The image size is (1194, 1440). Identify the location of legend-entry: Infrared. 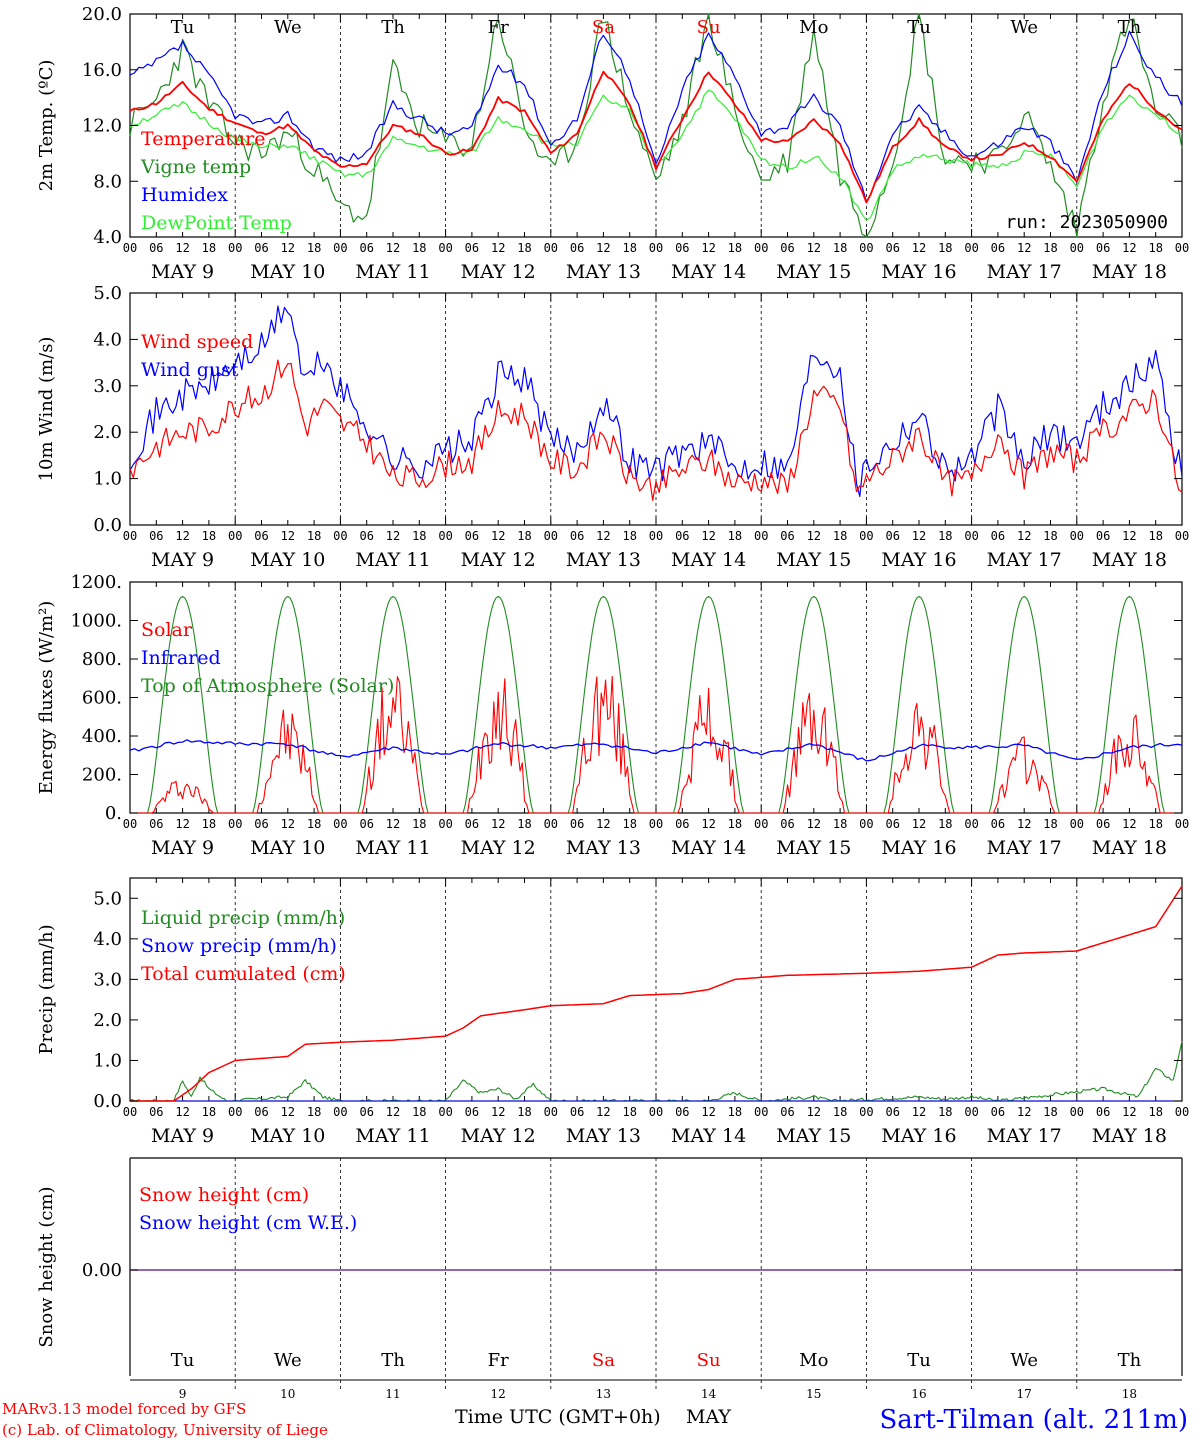
(181, 658).